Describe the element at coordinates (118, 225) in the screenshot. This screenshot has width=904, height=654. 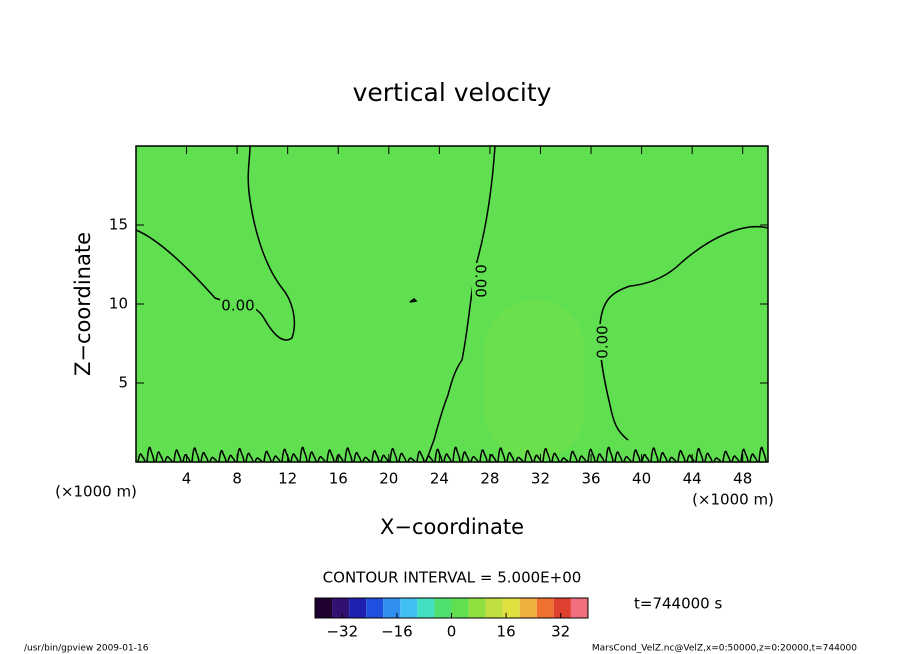
I see `y-tick-label: 15` at that location.